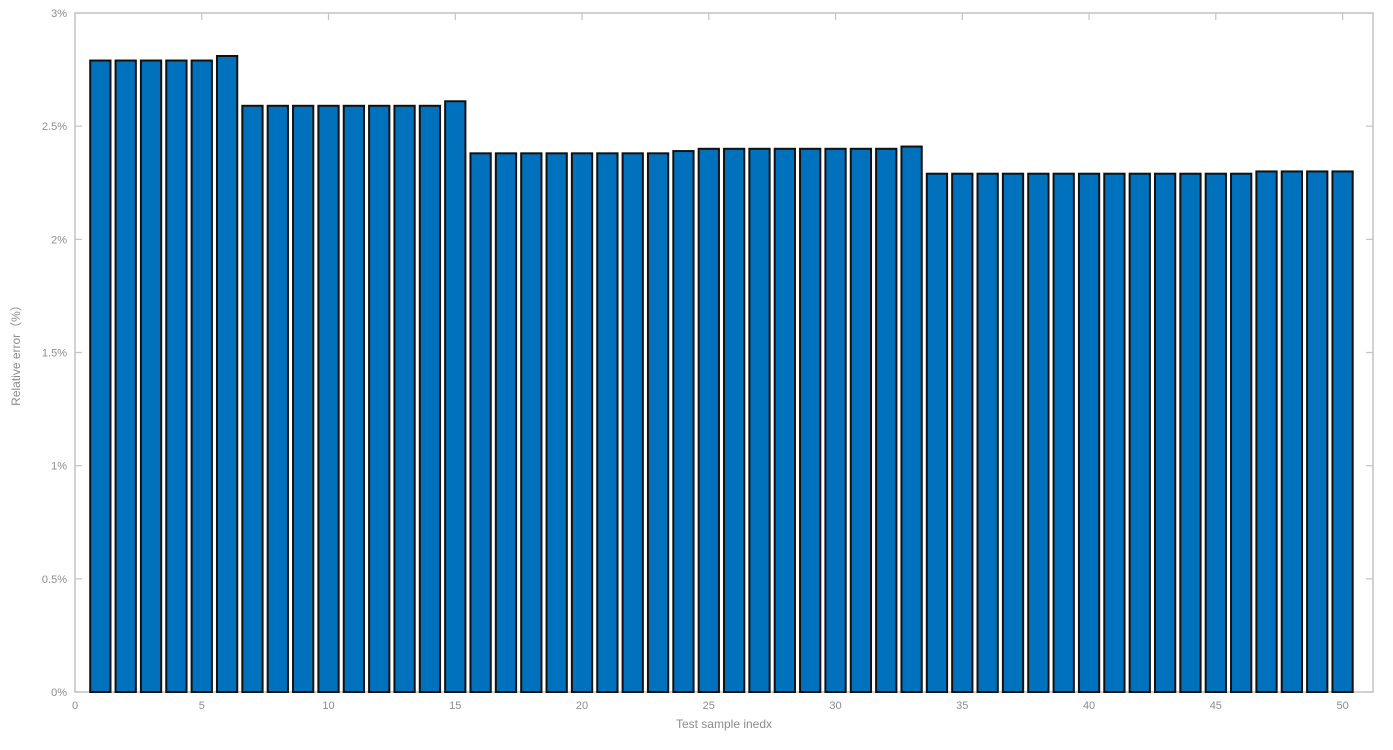  What do you see at coordinates (59, 693) in the screenshot?
I see `y-tick-label: 0%` at bounding box center [59, 693].